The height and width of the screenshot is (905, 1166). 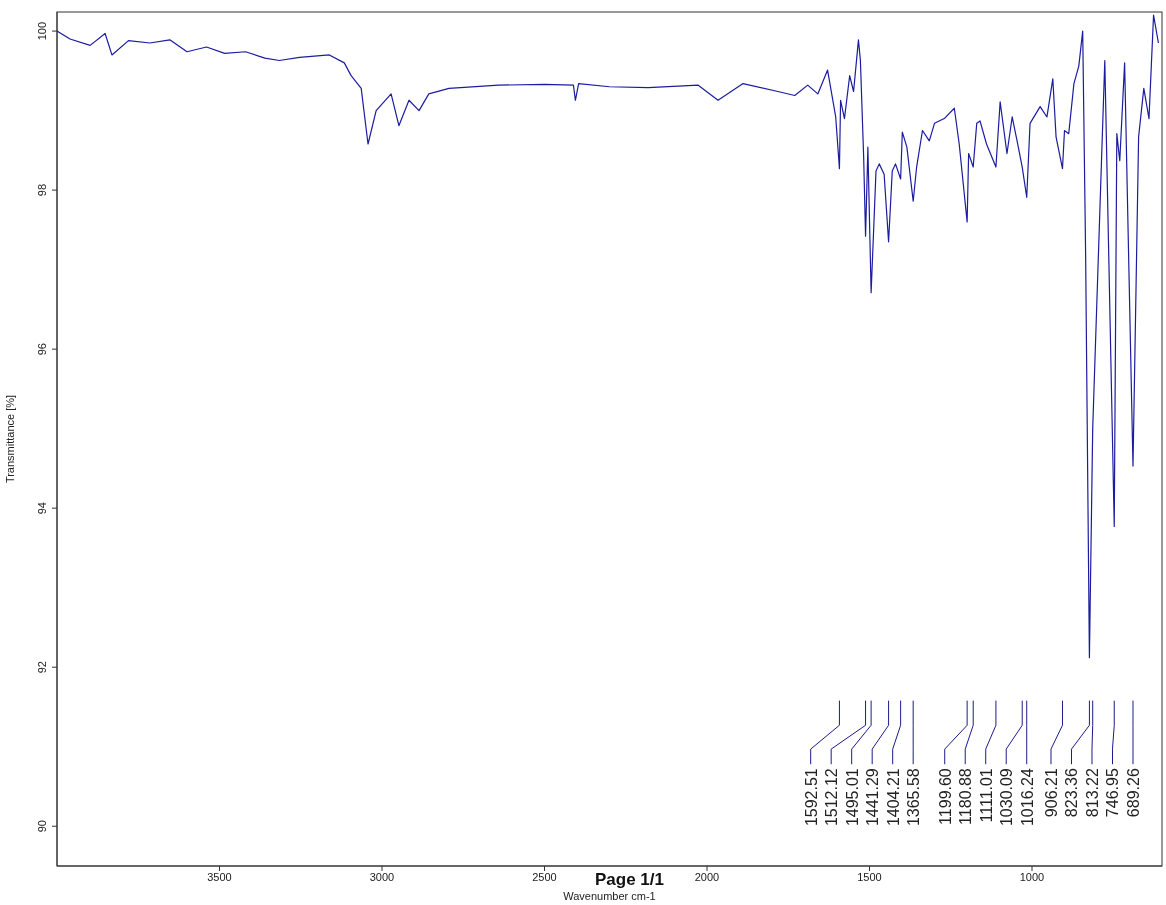 What do you see at coordinates (707, 876) in the screenshot?
I see `x-tick-label: 2000` at bounding box center [707, 876].